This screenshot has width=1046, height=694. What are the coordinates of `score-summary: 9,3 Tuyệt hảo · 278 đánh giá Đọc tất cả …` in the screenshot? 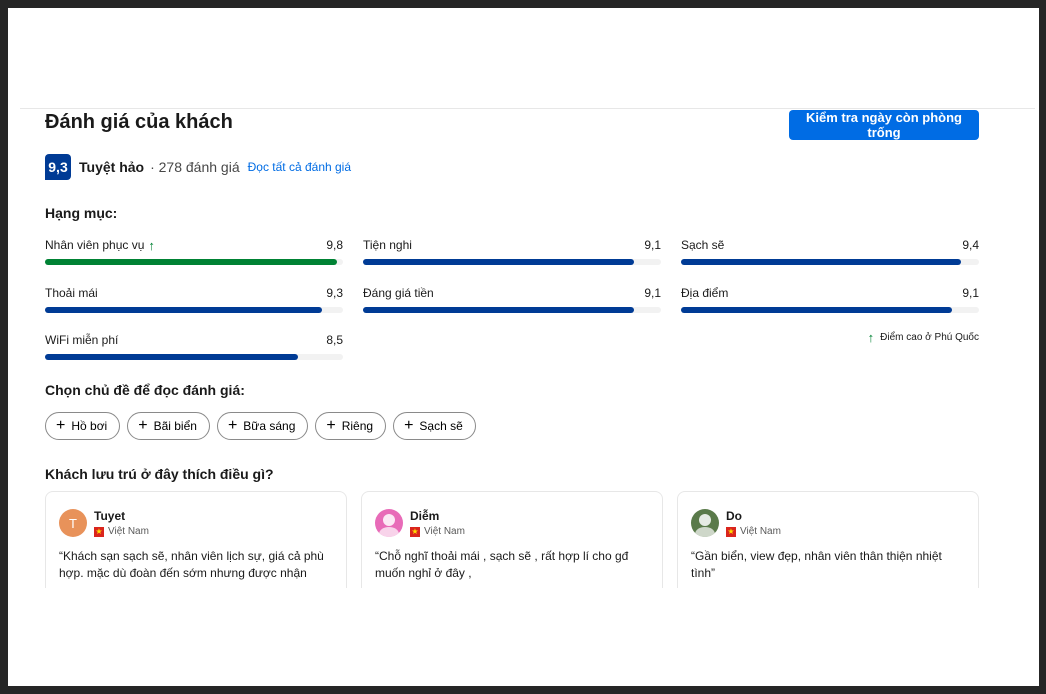 It's located at (198, 167).